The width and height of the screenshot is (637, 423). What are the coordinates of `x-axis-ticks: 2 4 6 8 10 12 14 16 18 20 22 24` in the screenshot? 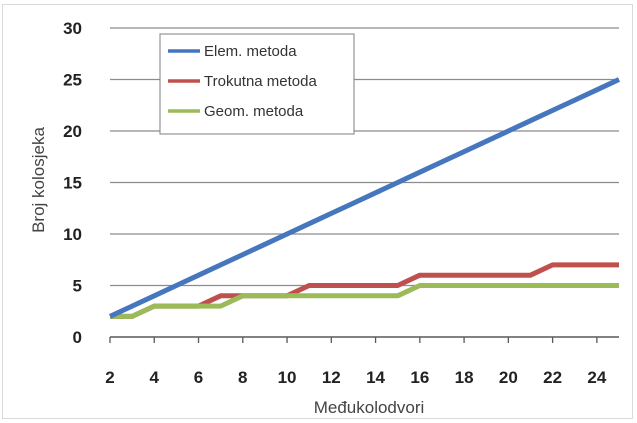 It's located at (356, 362).